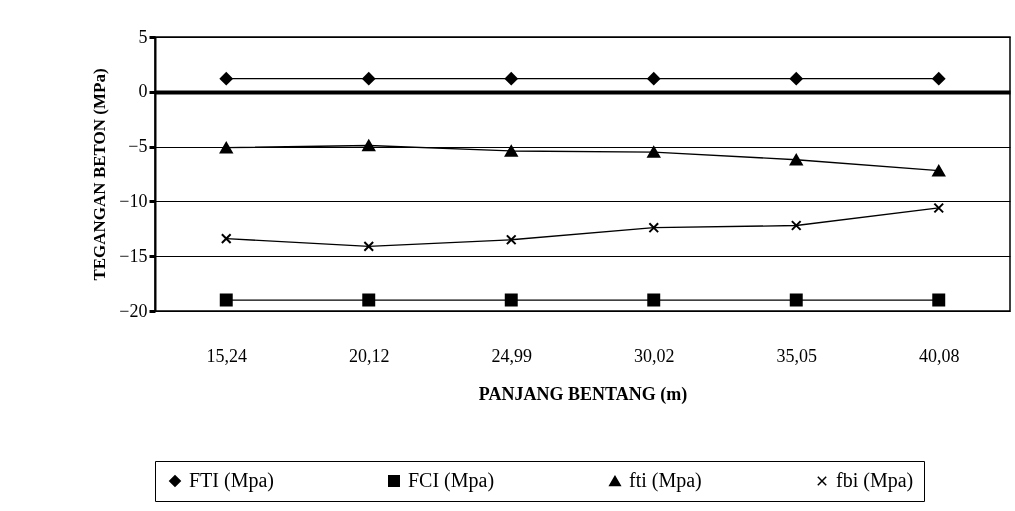 The width and height of the screenshot is (1015, 511). What do you see at coordinates (226, 355) in the screenshot?
I see `x-tick-label: 15,24` at bounding box center [226, 355].